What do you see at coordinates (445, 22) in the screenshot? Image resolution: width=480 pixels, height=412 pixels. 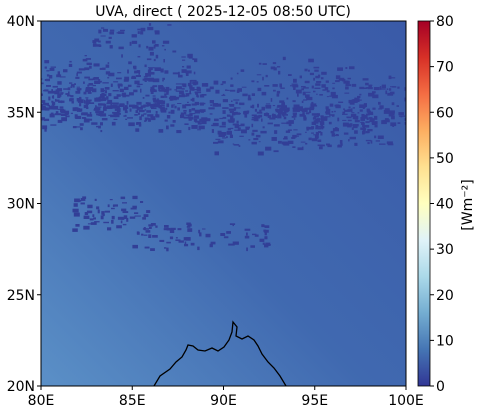 I see `colorbar-tick-label: 80` at bounding box center [445, 22].